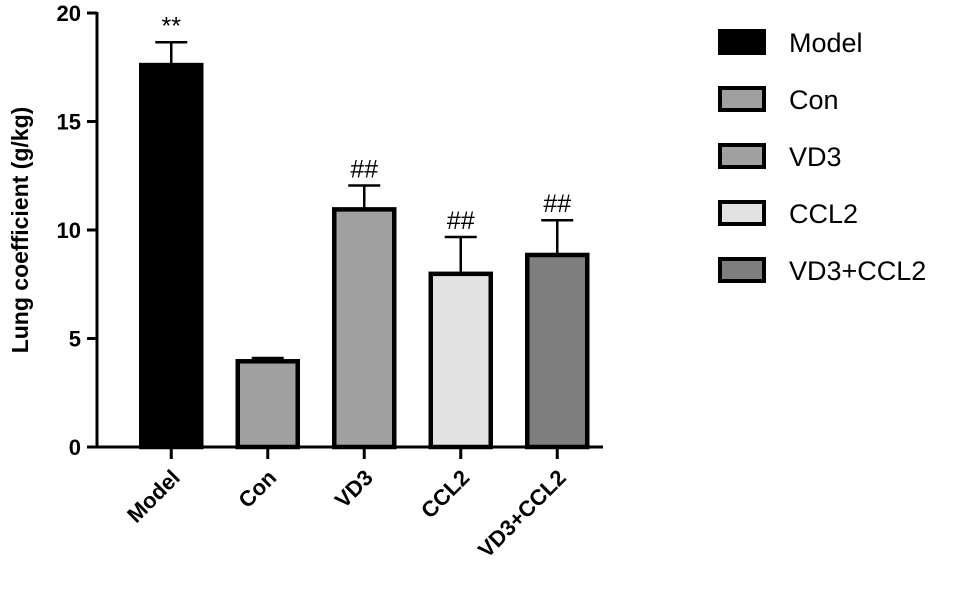  I want to click on x-tick-label: Con, so click(257, 489).